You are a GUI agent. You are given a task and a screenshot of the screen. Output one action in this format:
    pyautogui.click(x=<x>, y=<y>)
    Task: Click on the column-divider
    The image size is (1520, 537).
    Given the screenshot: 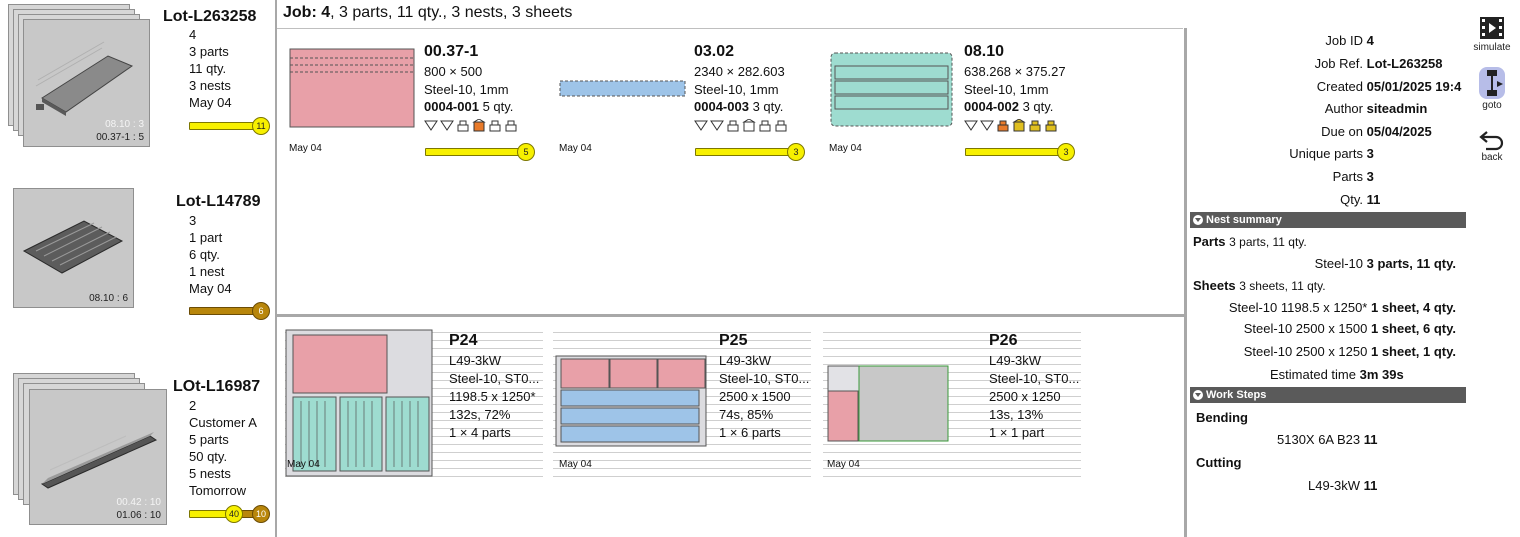 What is the action you would take?
    pyautogui.click(x=276, y=268)
    